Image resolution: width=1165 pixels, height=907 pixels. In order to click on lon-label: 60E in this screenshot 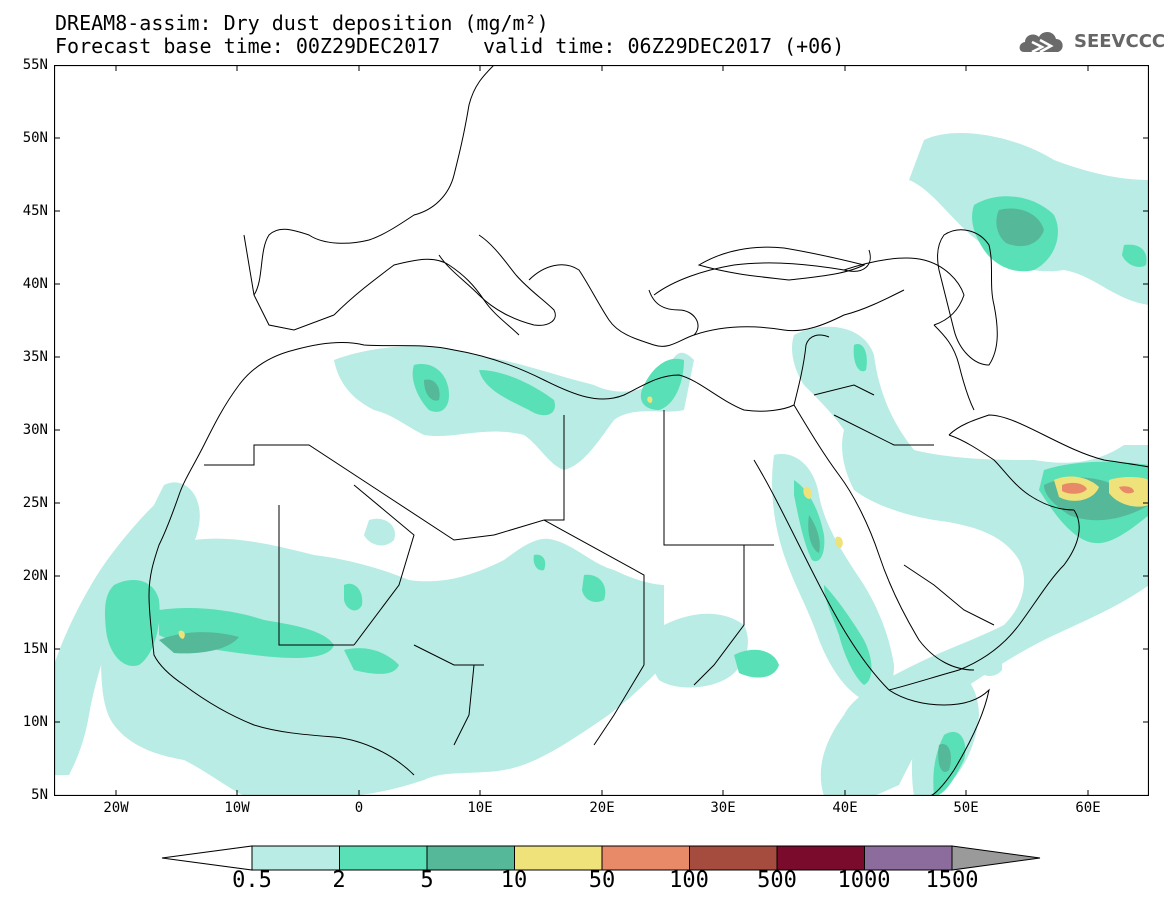, I will do `click(1088, 808)`.